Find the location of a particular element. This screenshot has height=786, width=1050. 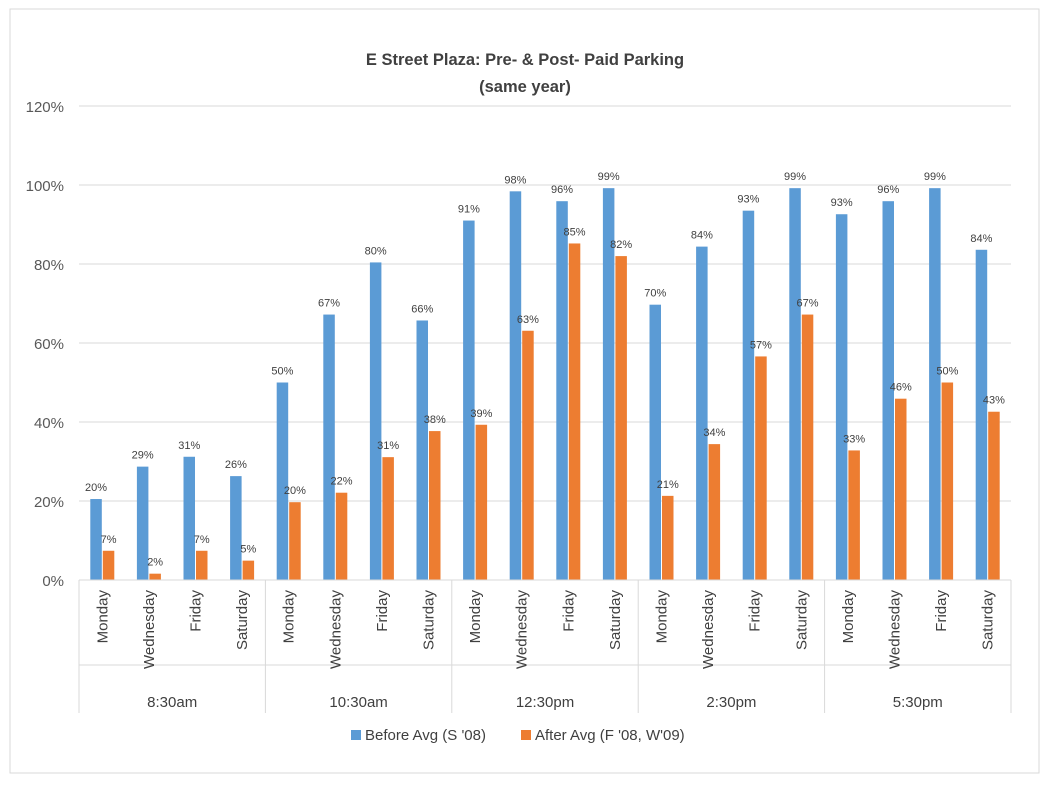

data-label: 21% is located at coordinates (668, 485).